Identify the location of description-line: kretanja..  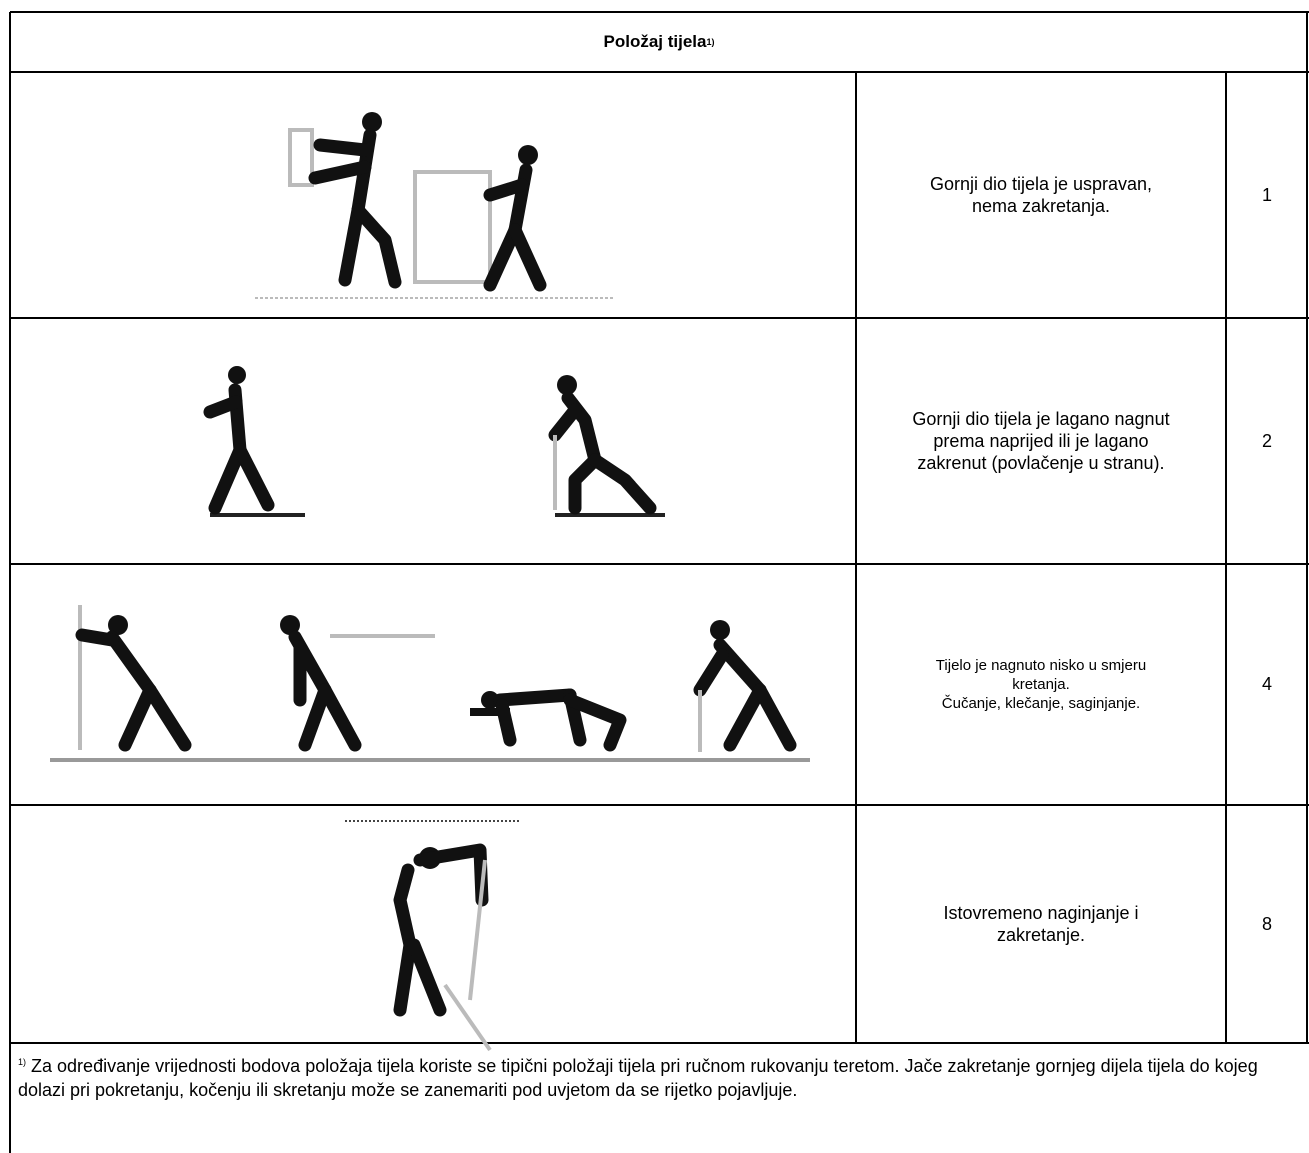
(1041, 684).